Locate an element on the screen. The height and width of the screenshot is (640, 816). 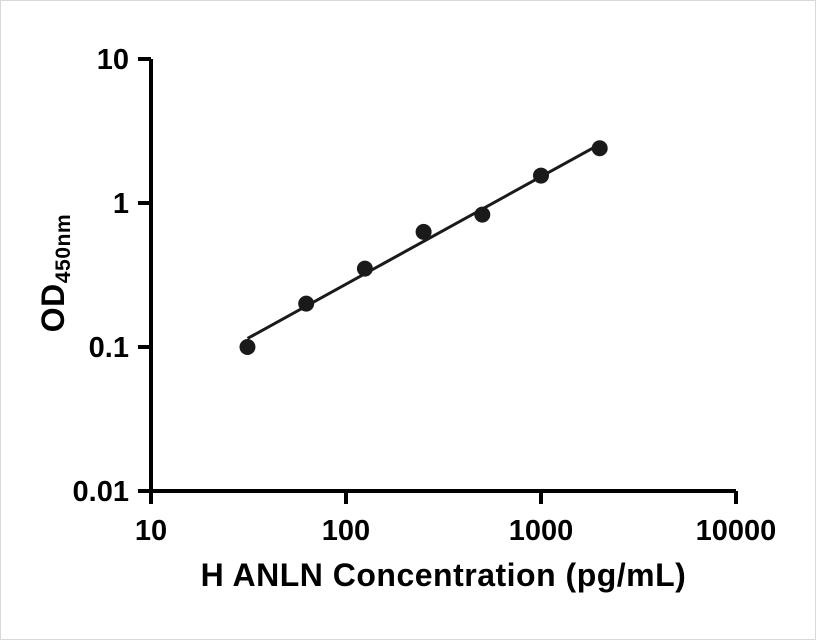
y-tick-label: 0.1 is located at coordinates (109, 348).